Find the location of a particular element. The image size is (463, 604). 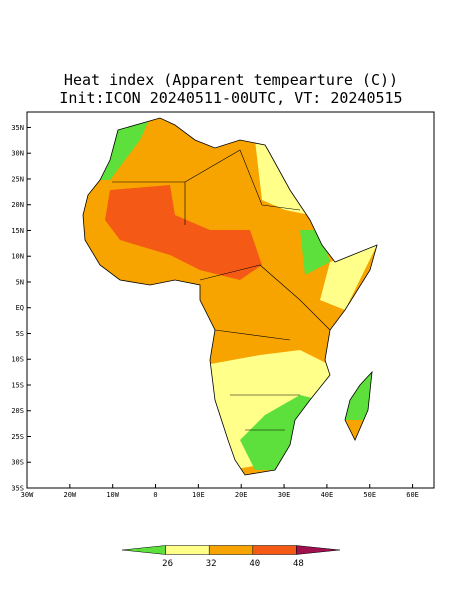

colorbar-label: 48 is located at coordinates (298, 564).